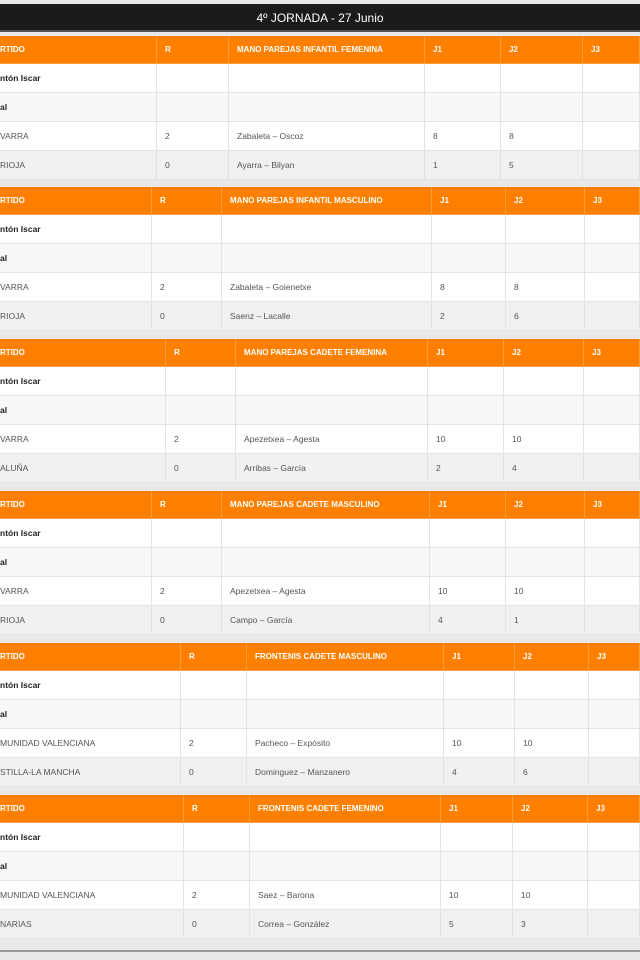  What do you see at coordinates (320, 165) in the screenshot?
I see `table-row: RIOJA 0 Ayarra – Bilyan 1 5` at bounding box center [320, 165].